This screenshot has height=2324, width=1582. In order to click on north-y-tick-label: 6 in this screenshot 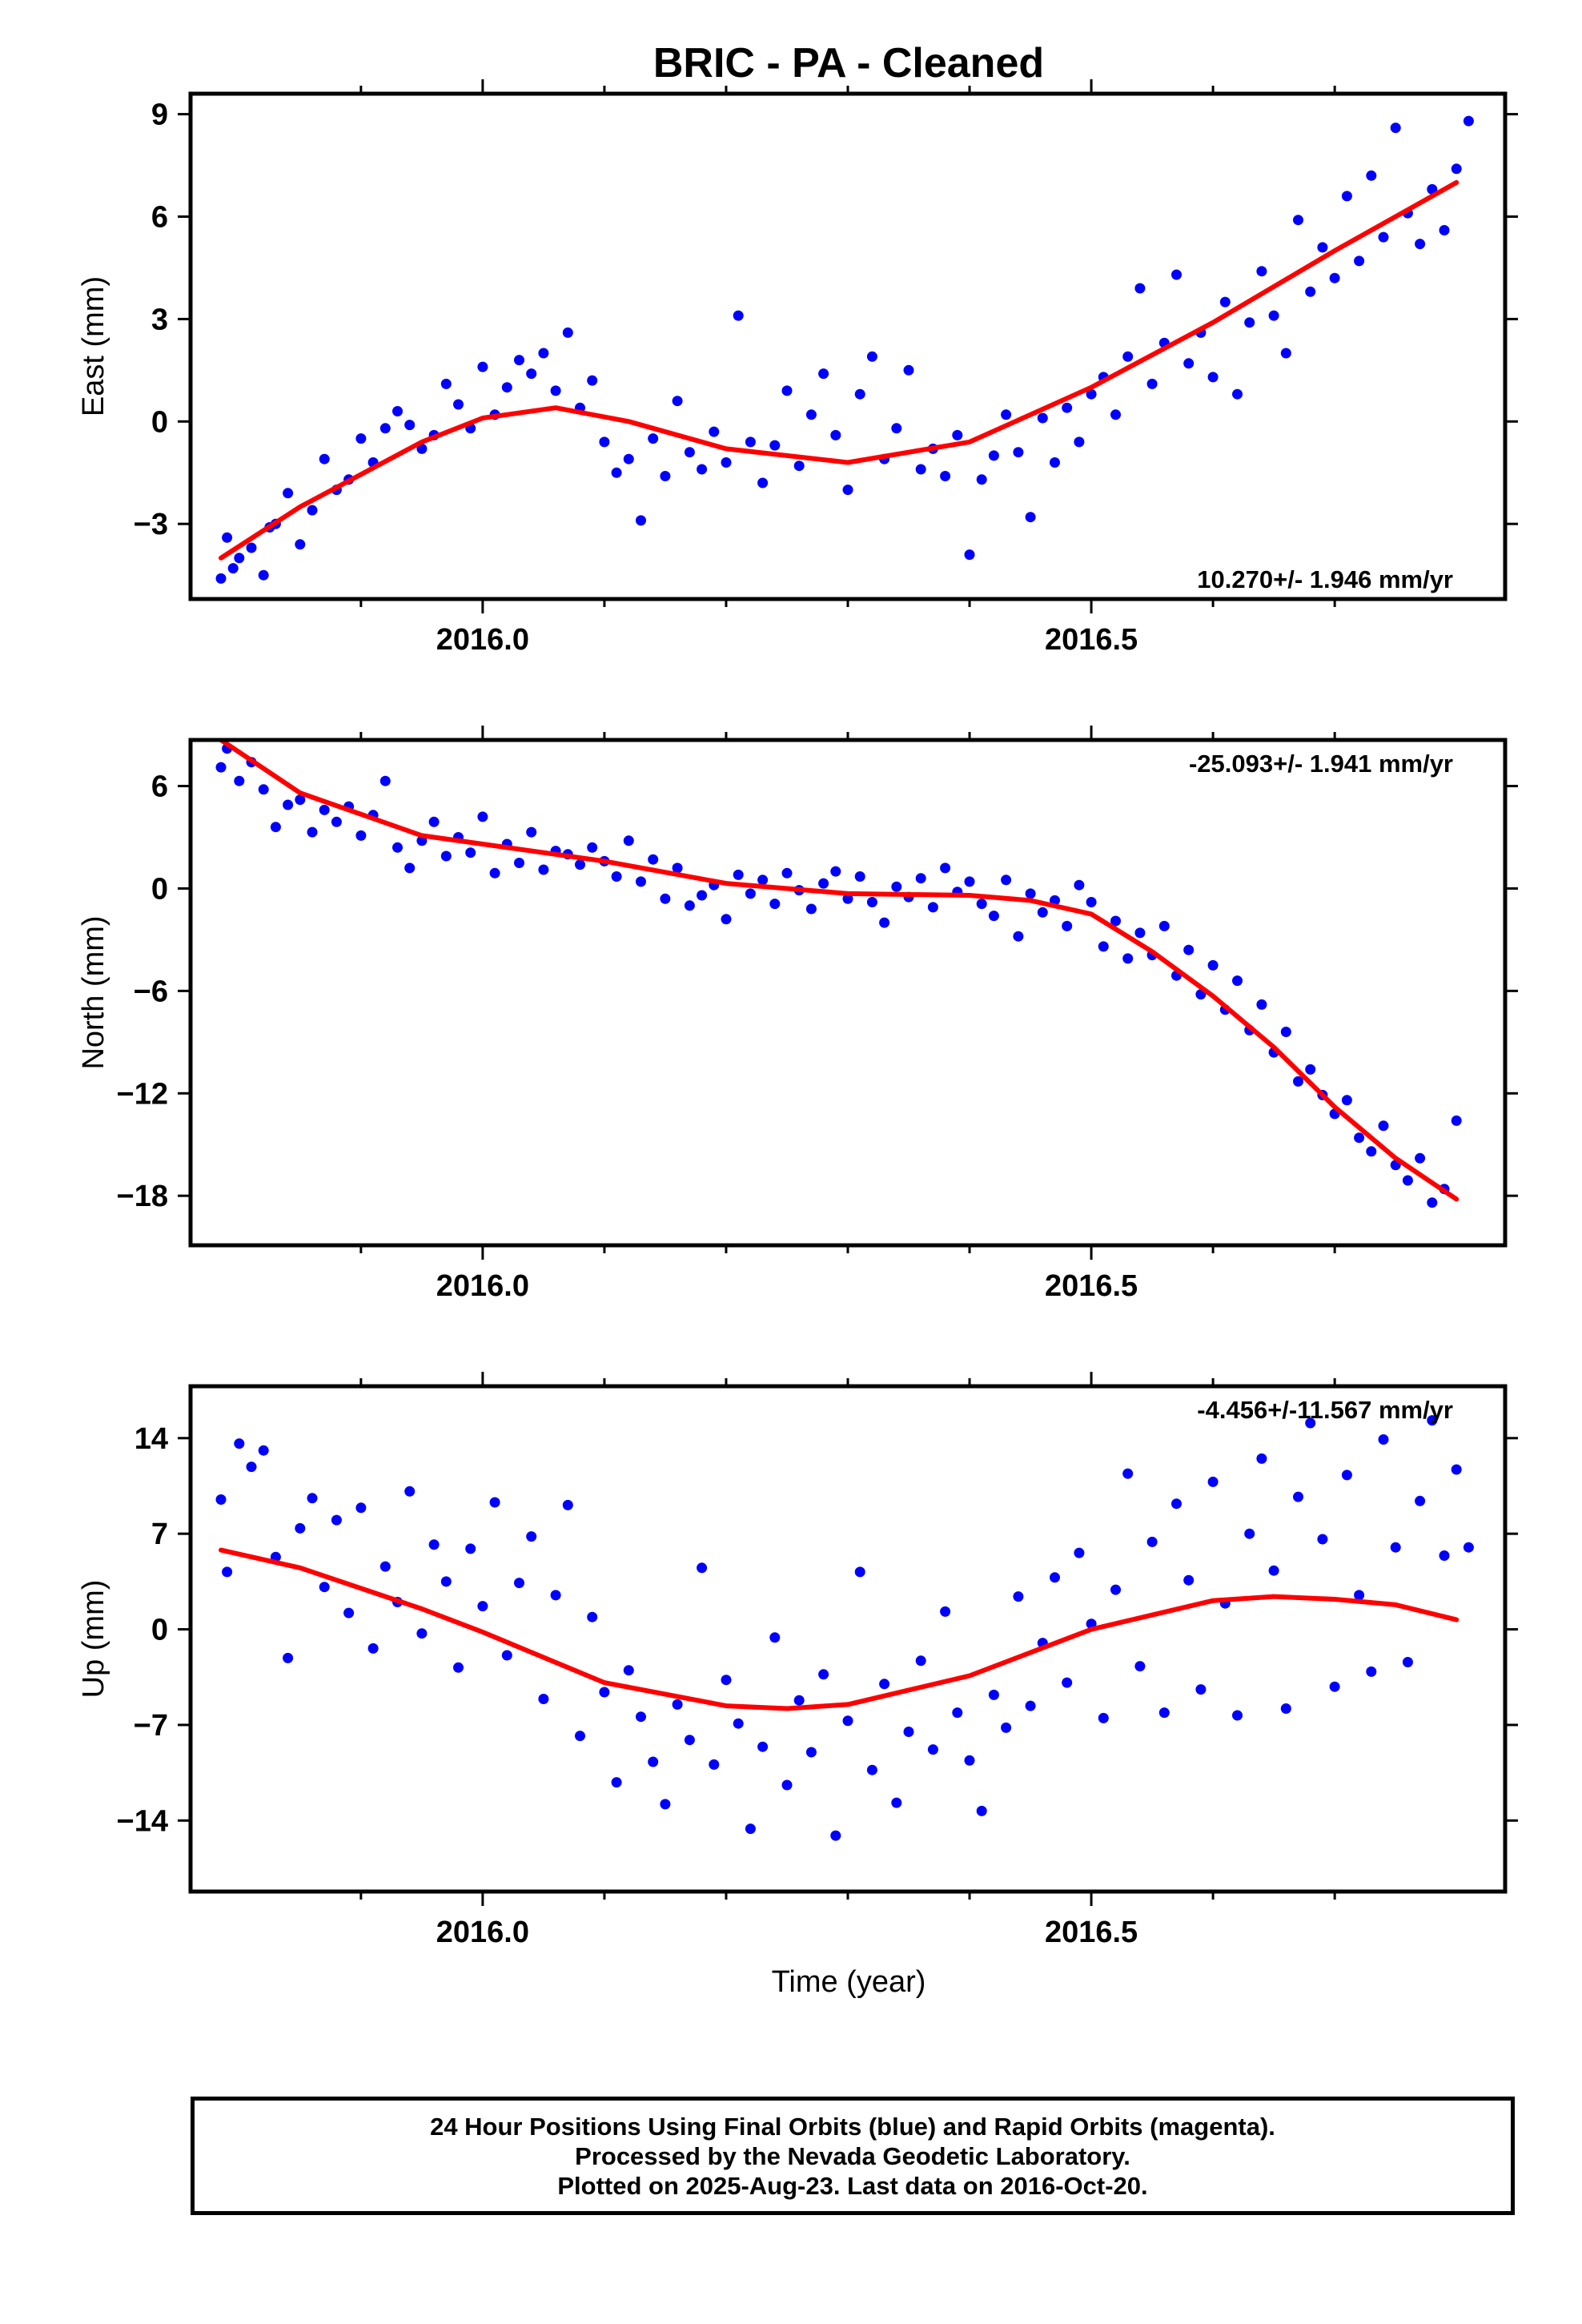, I will do `click(159, 787)`.